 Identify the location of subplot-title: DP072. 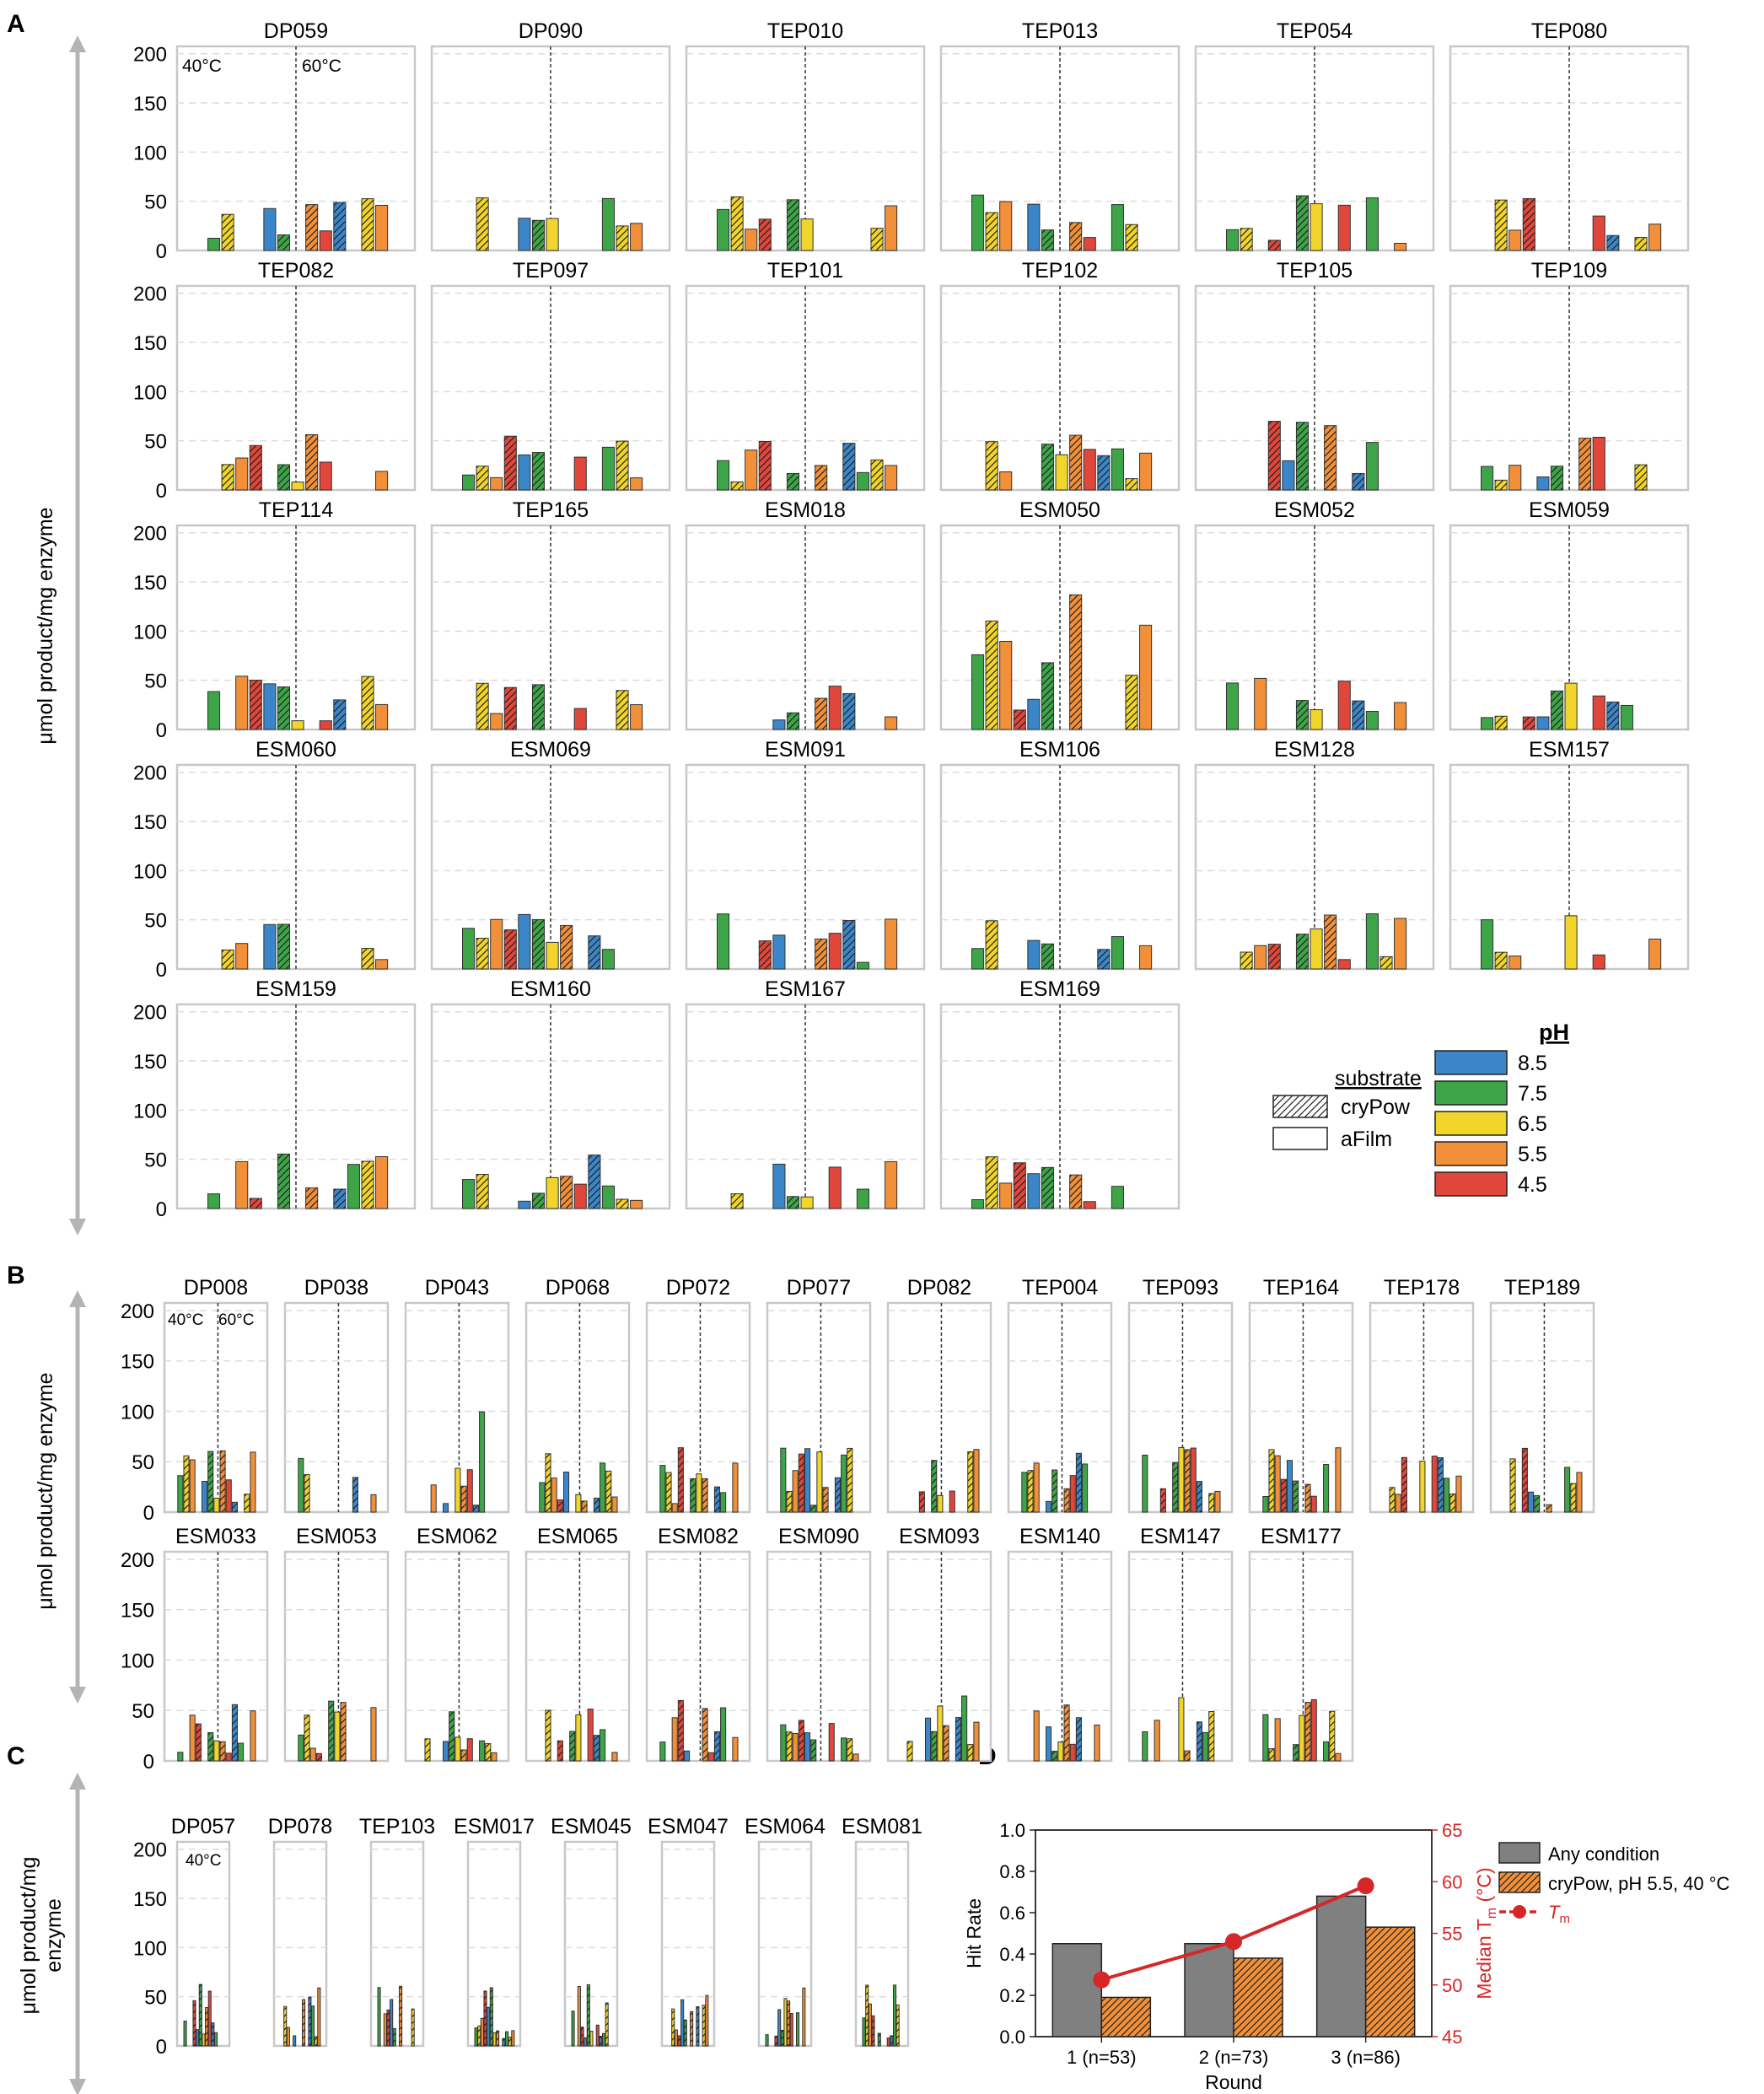
(698, 1288).